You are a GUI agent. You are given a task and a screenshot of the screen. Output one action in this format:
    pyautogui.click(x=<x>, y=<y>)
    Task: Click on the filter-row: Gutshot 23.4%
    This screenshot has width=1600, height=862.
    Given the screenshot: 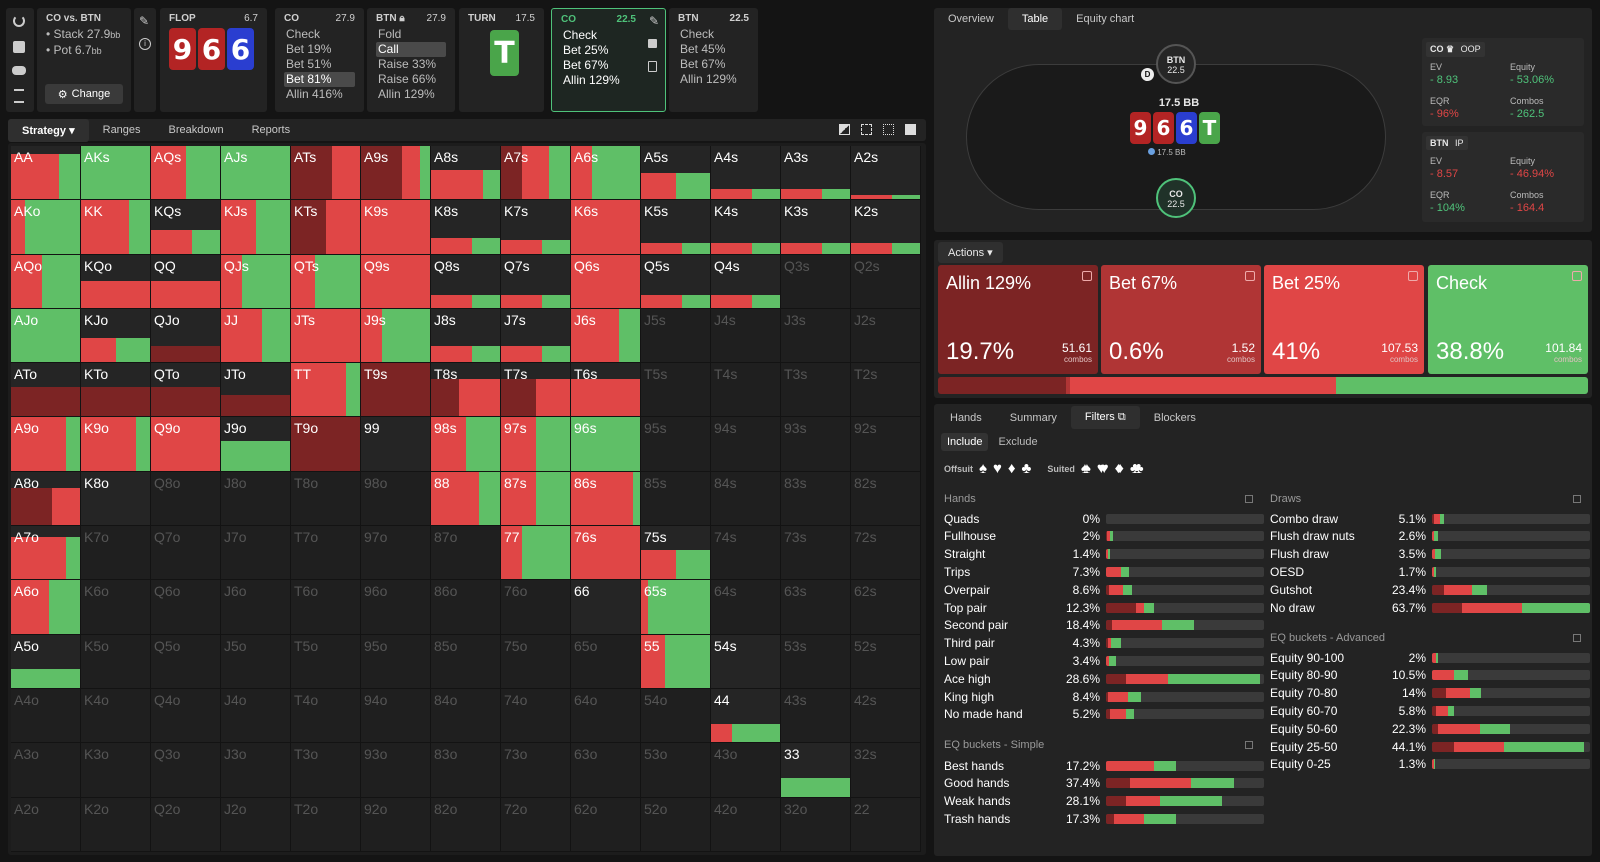 What is the action you would take?
    pyautogui.click(x=1430, y=589)
    